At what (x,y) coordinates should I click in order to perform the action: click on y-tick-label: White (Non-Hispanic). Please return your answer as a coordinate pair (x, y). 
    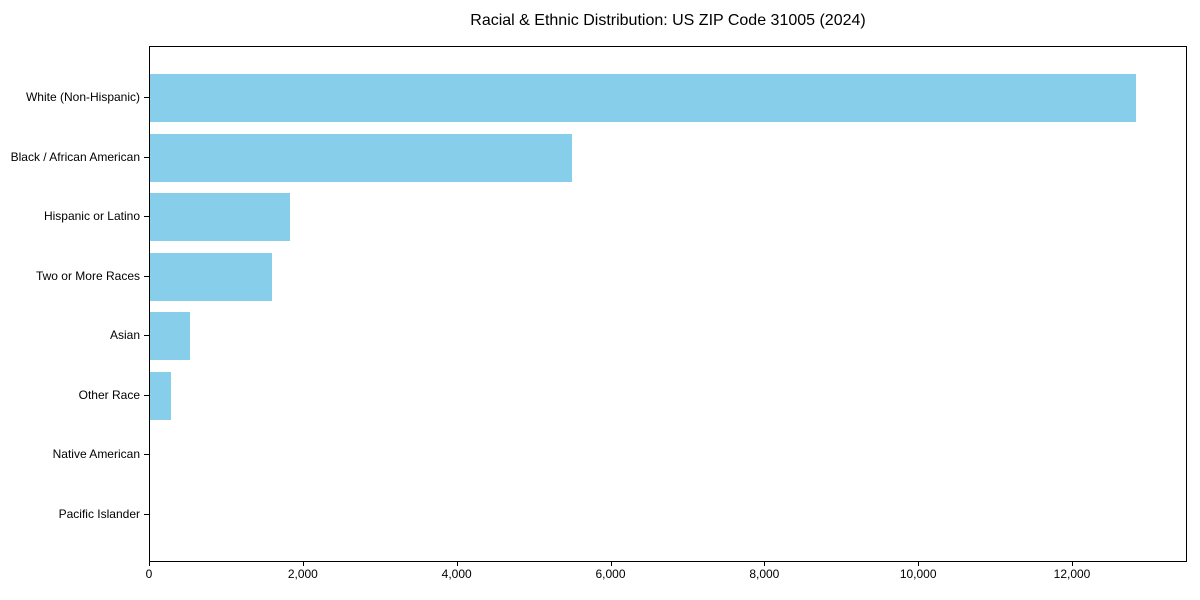
    Looking at the image, I should click on (82, 97).